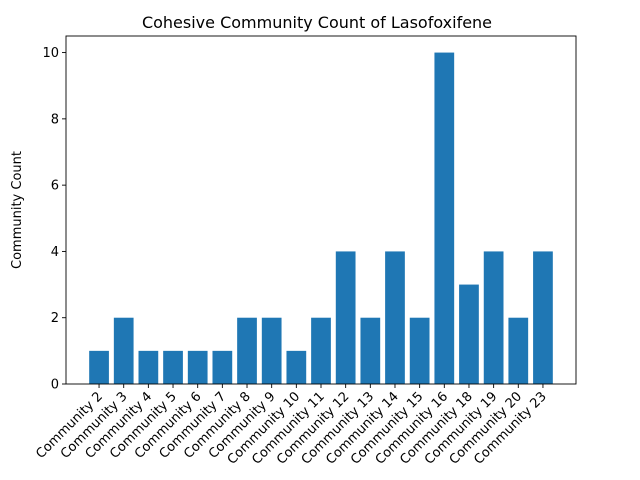 The height and width of the screenshot is (480, 640). What do you see at coordinates (50, 53) in the screenshot?
I see `y-tick-label: 10` at bounding box center [50, 53].